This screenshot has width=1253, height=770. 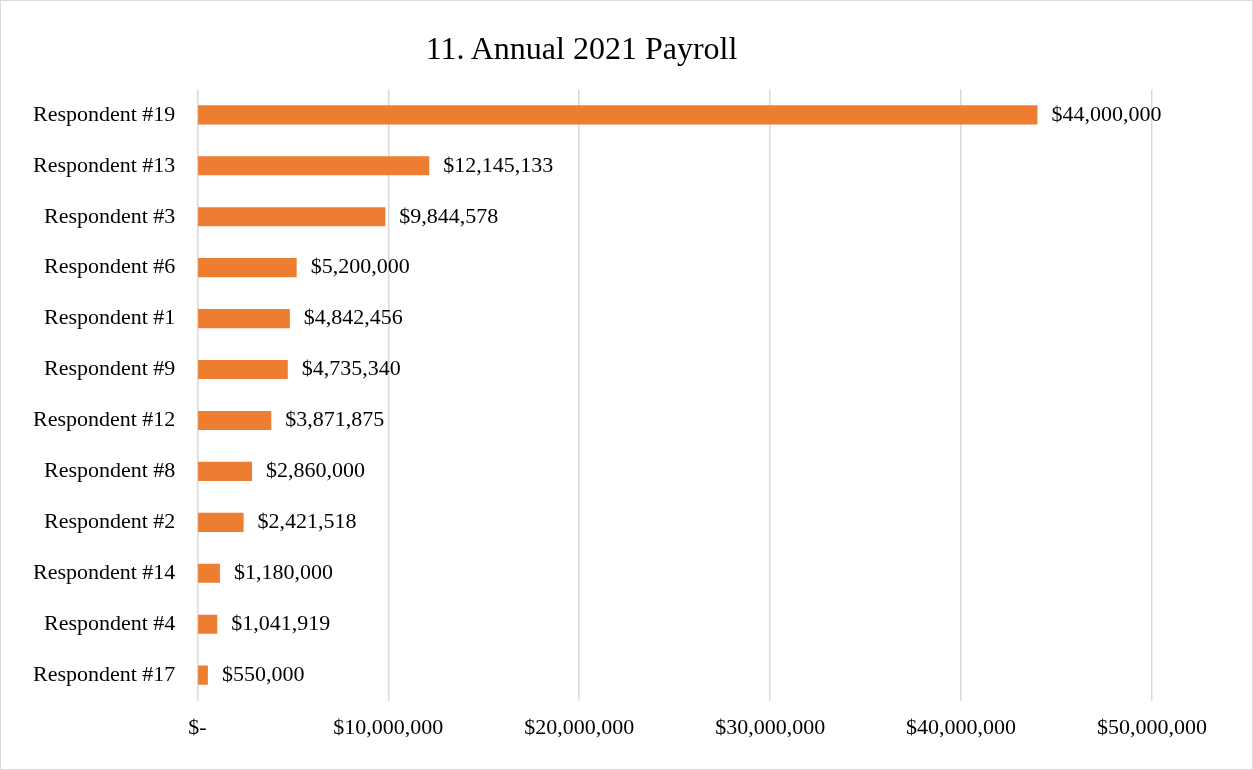 I want to click on data-label: $2,421,518, so click(x=307, y=521).